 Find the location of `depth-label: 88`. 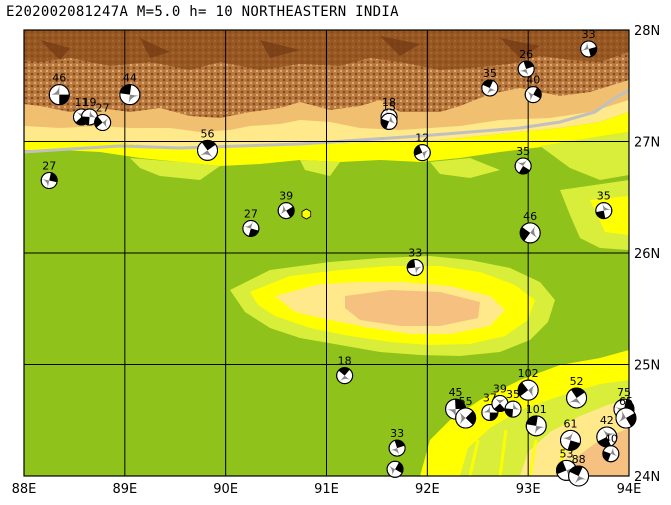

depth-label: 88 is located at coordinates (579, 459).